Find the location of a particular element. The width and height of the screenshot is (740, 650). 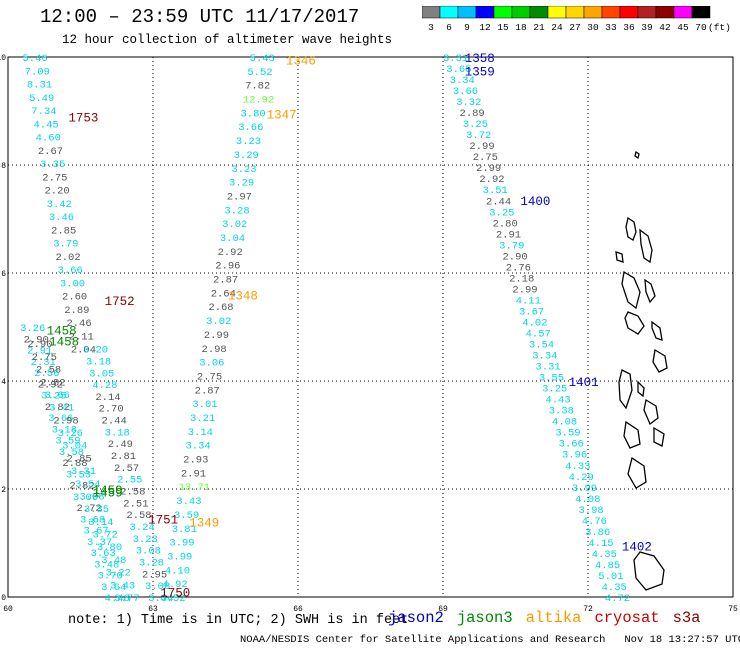

wave-height-label: 2.56 is located at coordinates (46, 374).